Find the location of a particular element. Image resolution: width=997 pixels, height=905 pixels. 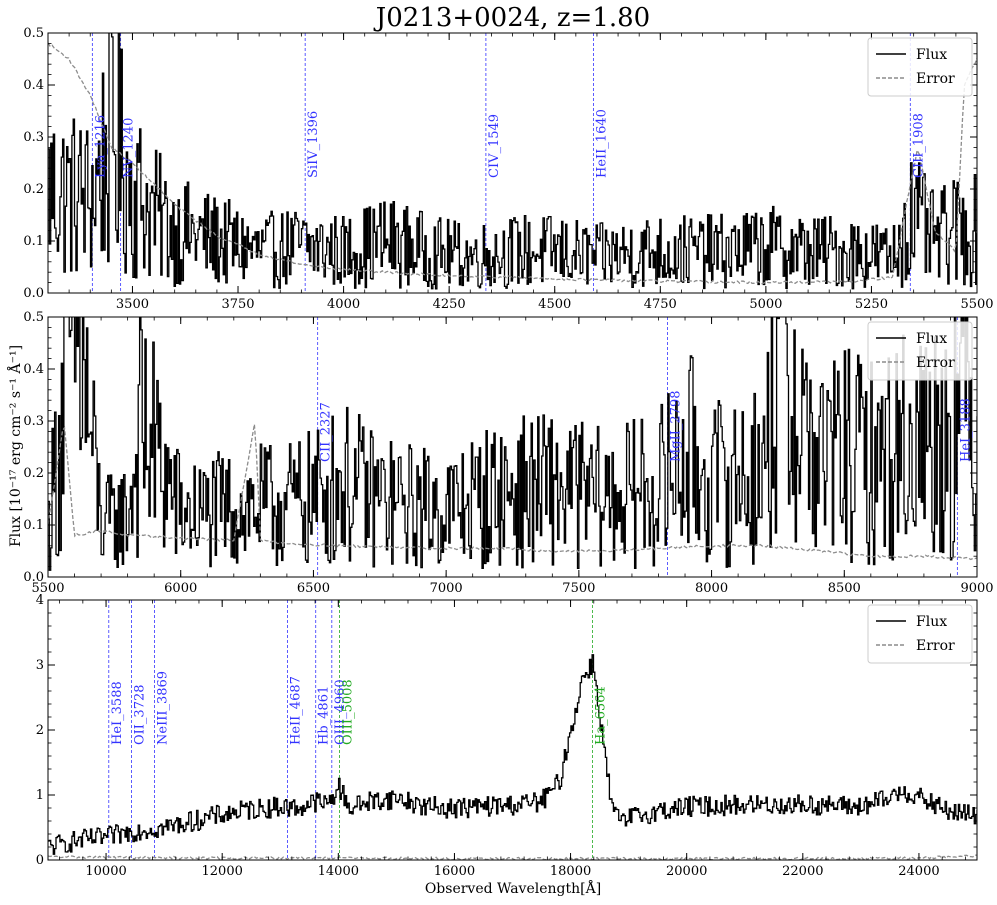

x-tick-label: 4250 is located at coordinates (449, 304).